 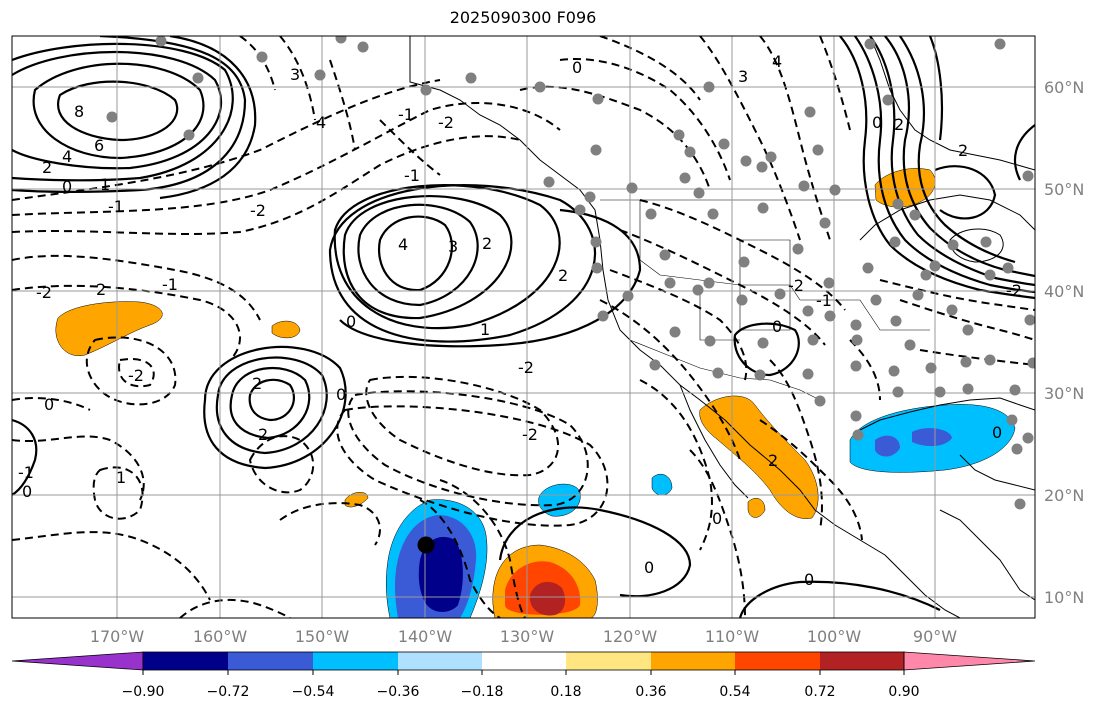 What do you see at coordinates (565, 692) in the screenshot?
I see `colorbar-tick-label: 0.18` at bounding box center [565, 692].